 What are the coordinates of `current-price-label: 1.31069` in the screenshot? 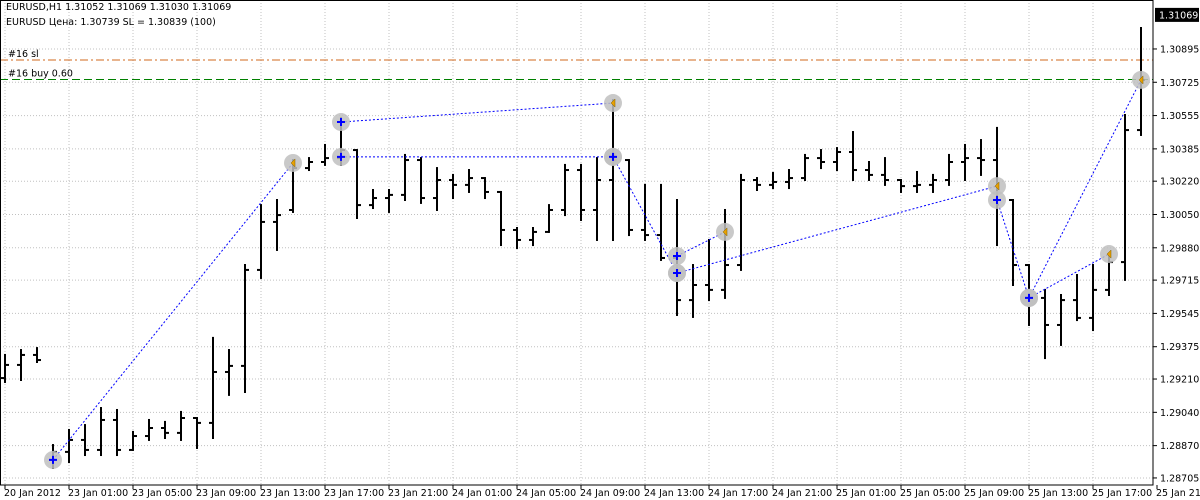 It's located at (1178, 15).